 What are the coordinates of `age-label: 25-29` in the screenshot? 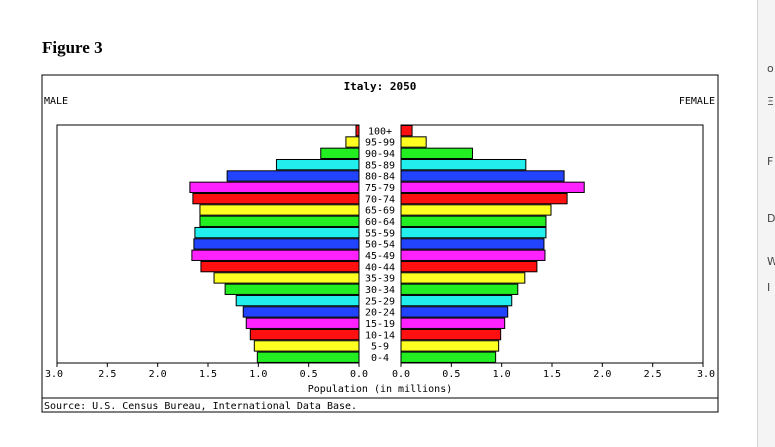 It's located at (380, 301).